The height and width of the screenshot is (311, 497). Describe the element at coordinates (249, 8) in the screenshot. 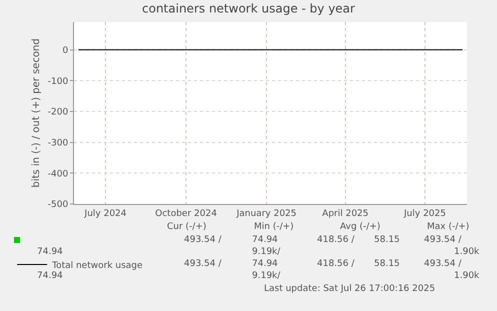

I see `chart-title: containers network usage - by year` at that location.